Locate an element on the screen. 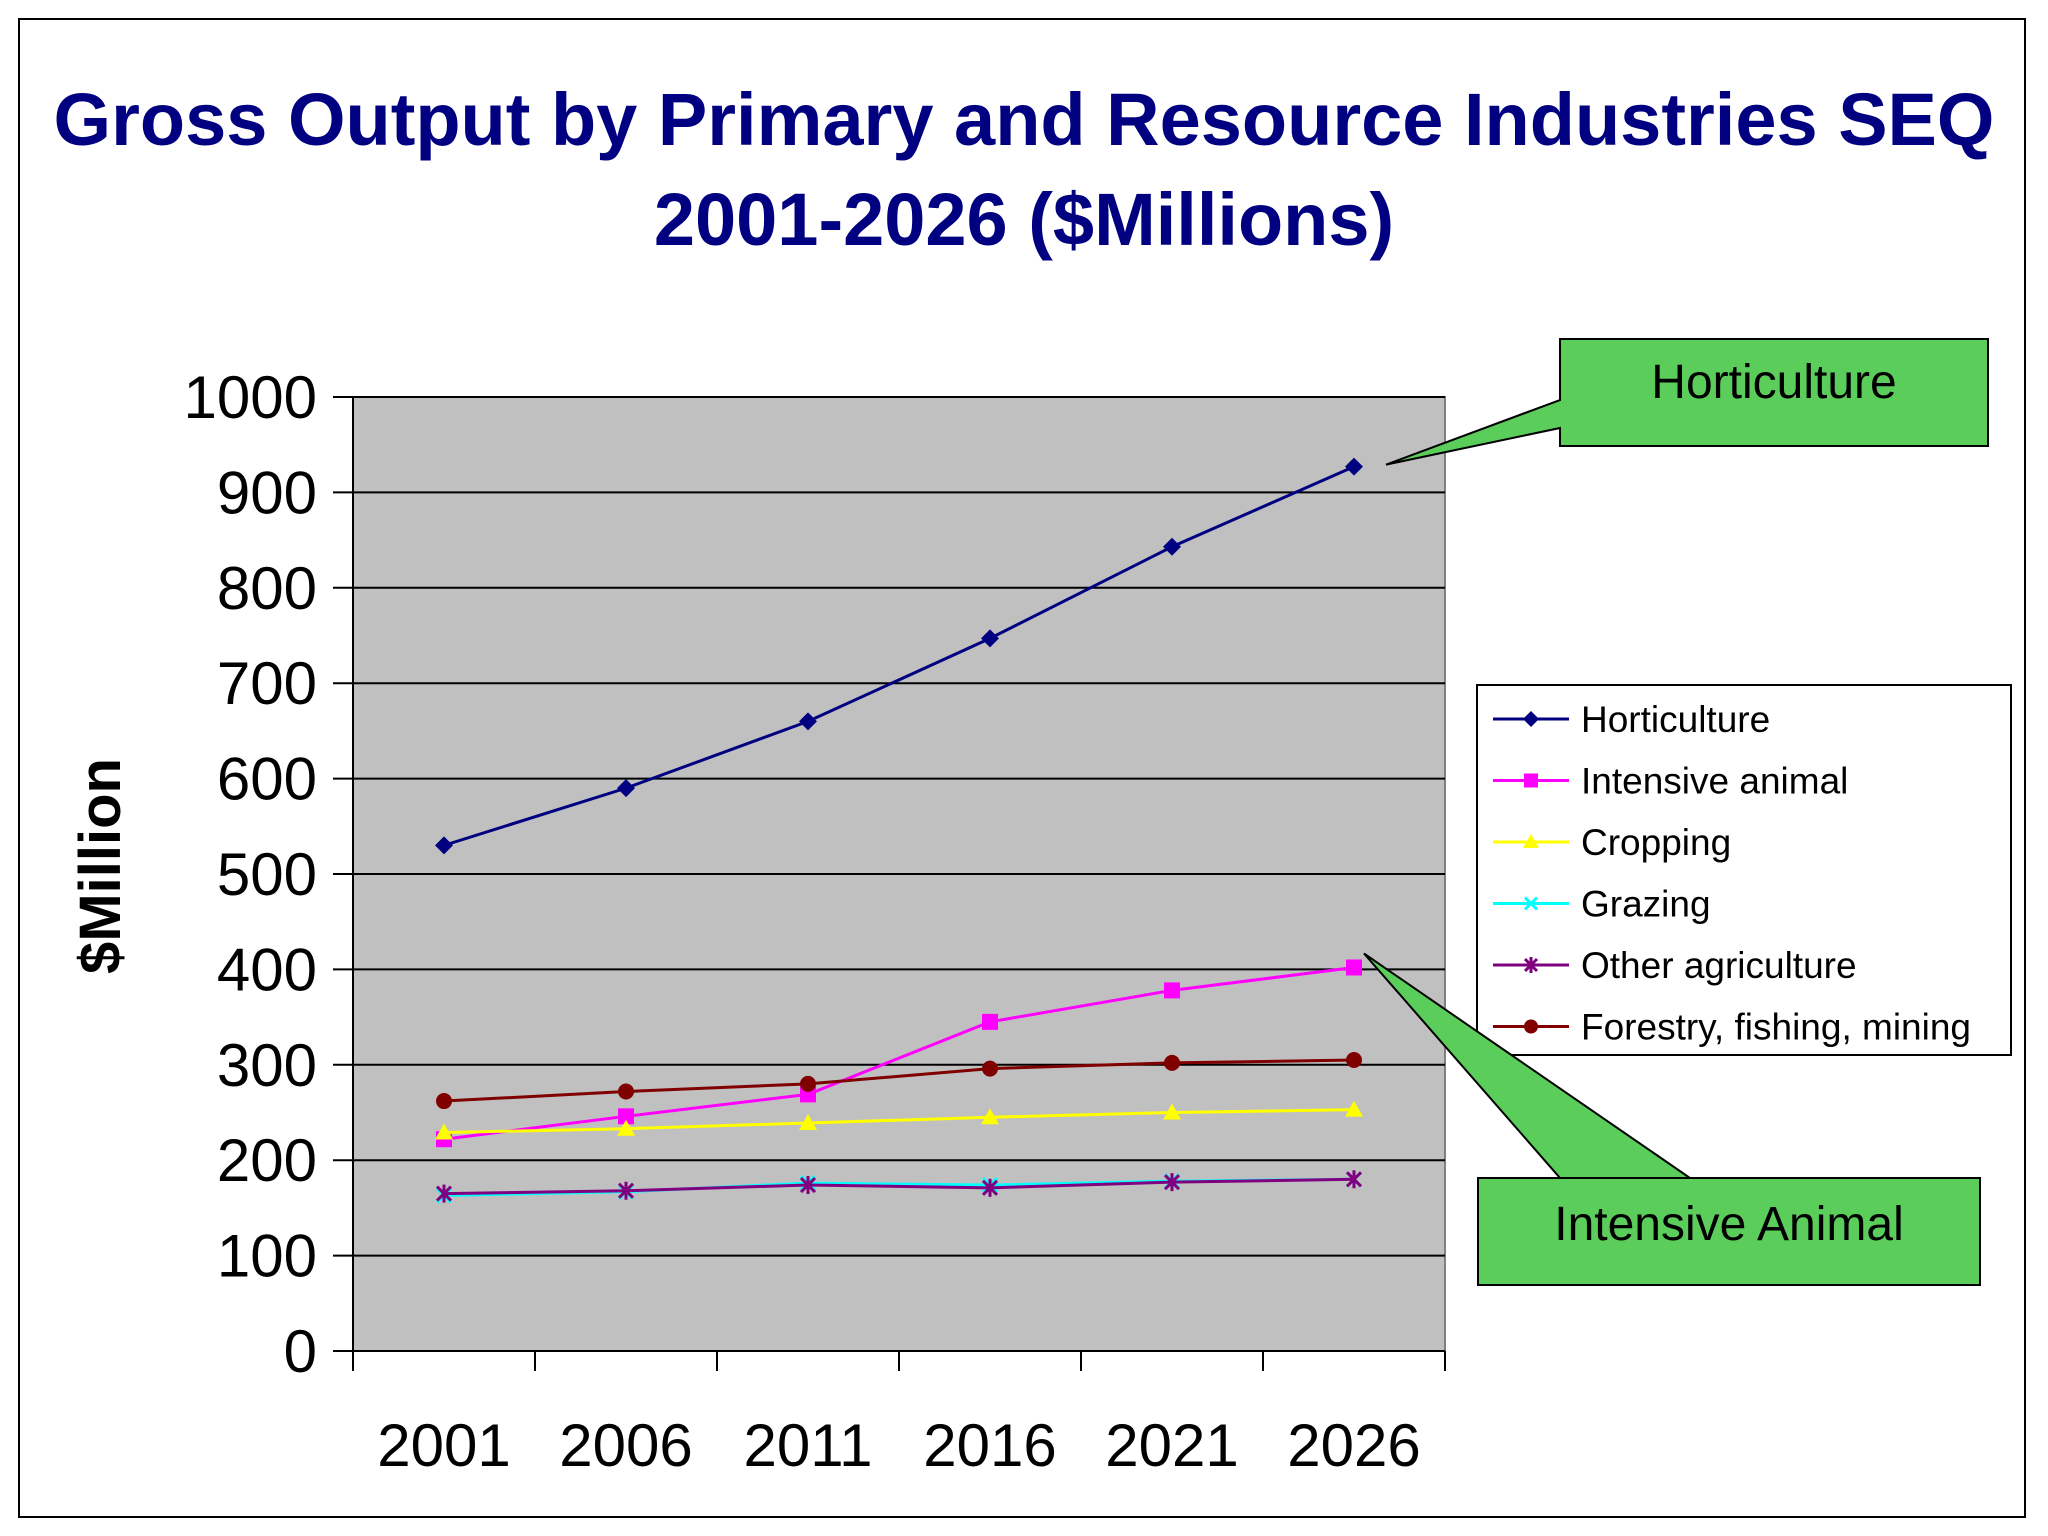 Image resolution: width=2048 pixels, height=1536 pixels. series-other-agriculture is located at coordinates (899, 1186).